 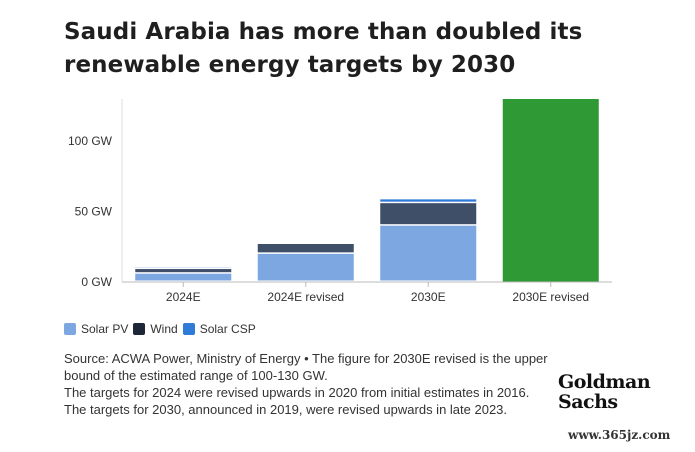 What do you see at coordinates (70, 329) in the screenshot?
I see `legend-swatch-solar-pv` at bounding box center [70, 329].